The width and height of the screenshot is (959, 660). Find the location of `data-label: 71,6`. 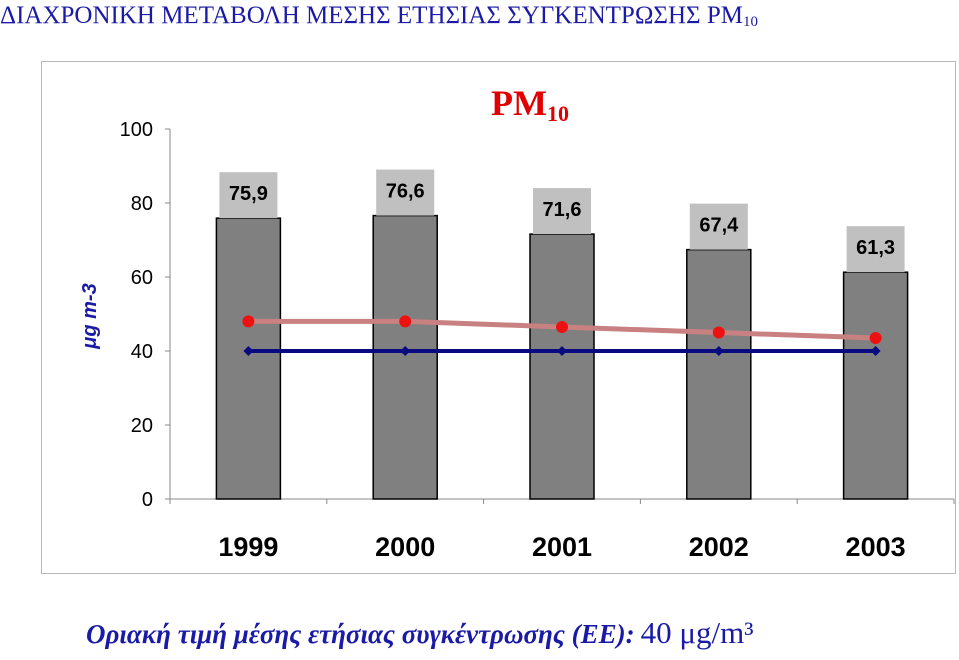

data-label: 71,6 is located at coordinates (562, 210).